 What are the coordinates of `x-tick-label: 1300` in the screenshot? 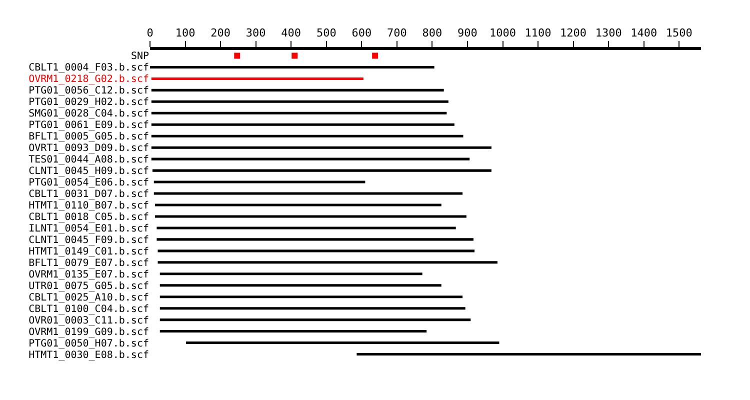 It's located at (608, 33).